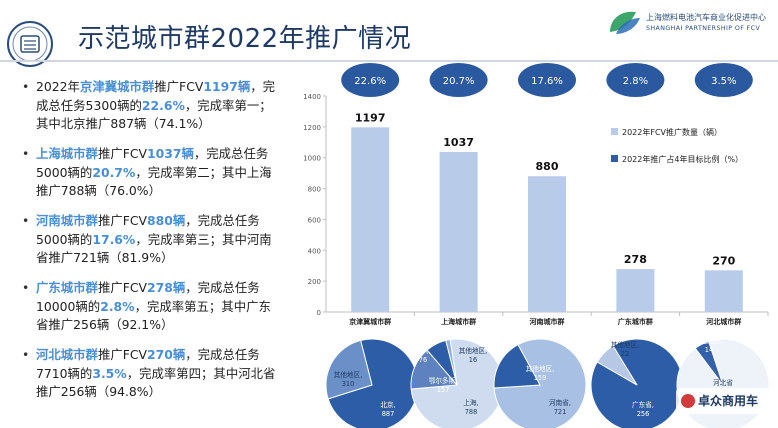  I want to click on pie-slice-label: 76, so click(423, 360).